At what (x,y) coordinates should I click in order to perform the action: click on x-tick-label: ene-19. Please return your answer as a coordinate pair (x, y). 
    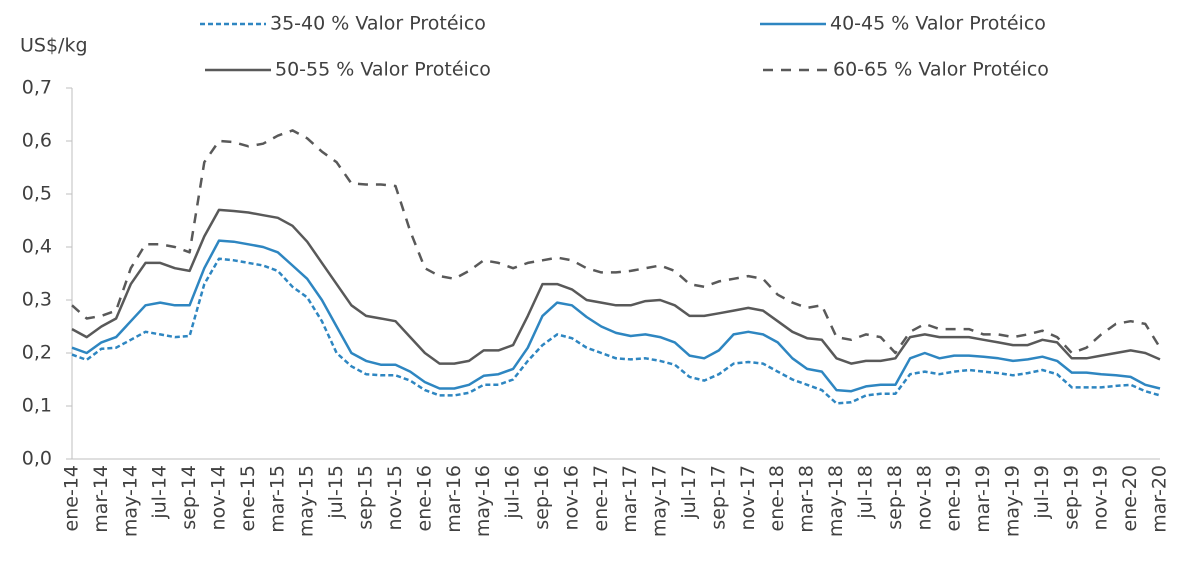
    Looking at the image, I should click on (954, 498).